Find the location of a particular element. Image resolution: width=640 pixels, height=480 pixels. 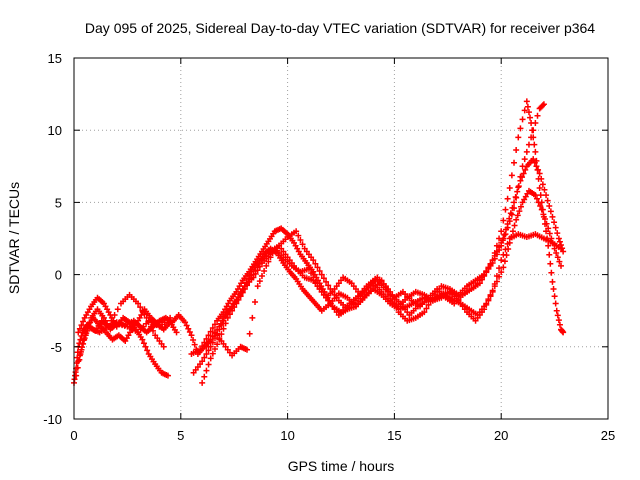

x-tick-label: 0 is located at coordinates (73, 435).